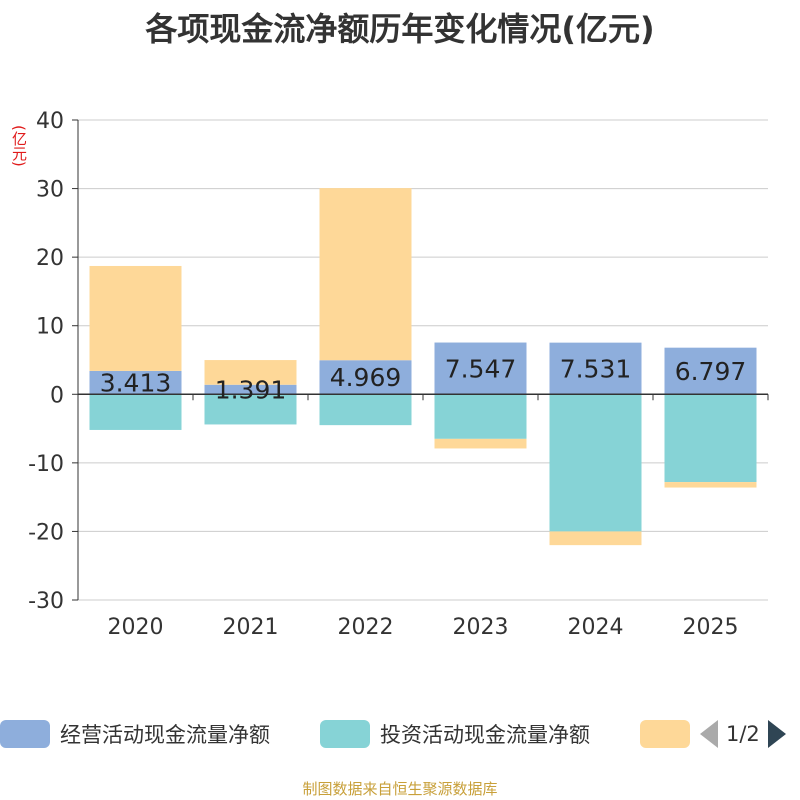  What do you see at coordinates (485, 735) in the screenshot?
I see `legend-label-investing: 投资活动现金流量净额` at bounding box center [485, 735].